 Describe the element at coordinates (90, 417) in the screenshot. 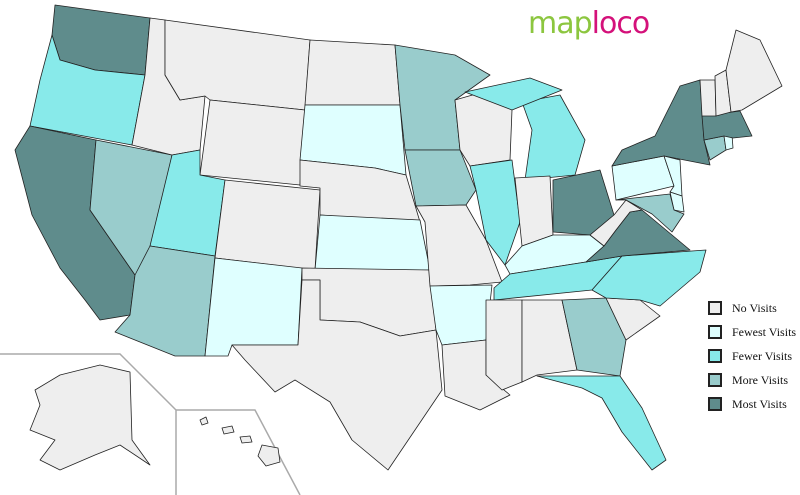

I see `state-ak` at that location.